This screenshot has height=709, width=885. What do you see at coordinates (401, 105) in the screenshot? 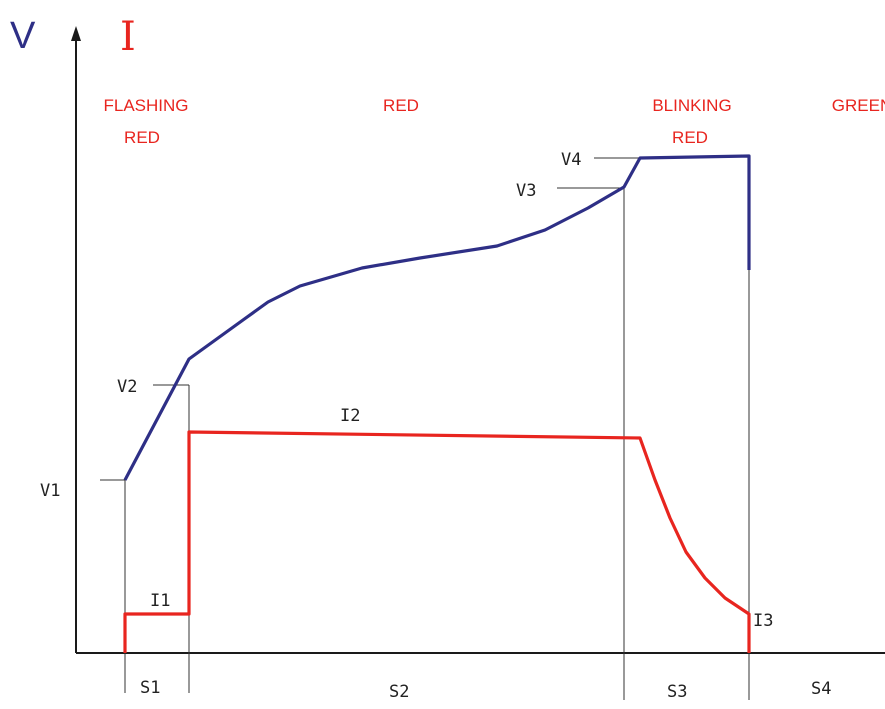
I see `phase-label-red: RED` at bounding box center [401, 105].